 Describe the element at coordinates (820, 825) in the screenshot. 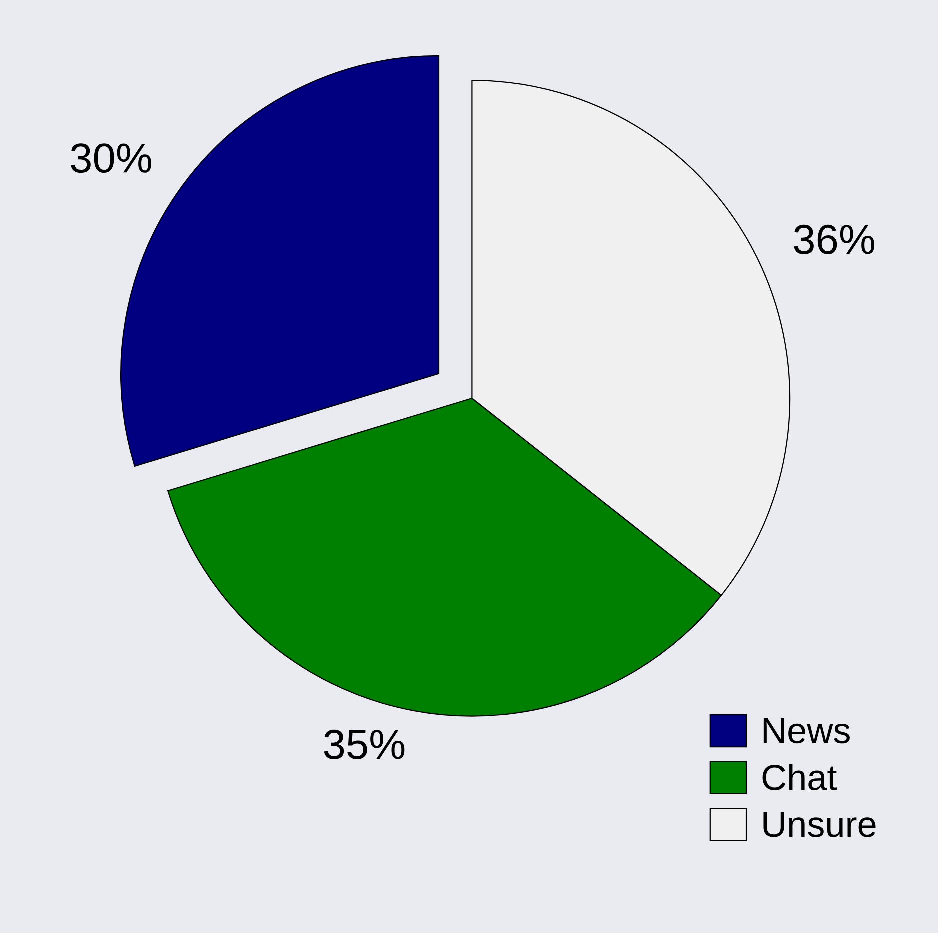

I see `legend-label: Unsure` at that location.